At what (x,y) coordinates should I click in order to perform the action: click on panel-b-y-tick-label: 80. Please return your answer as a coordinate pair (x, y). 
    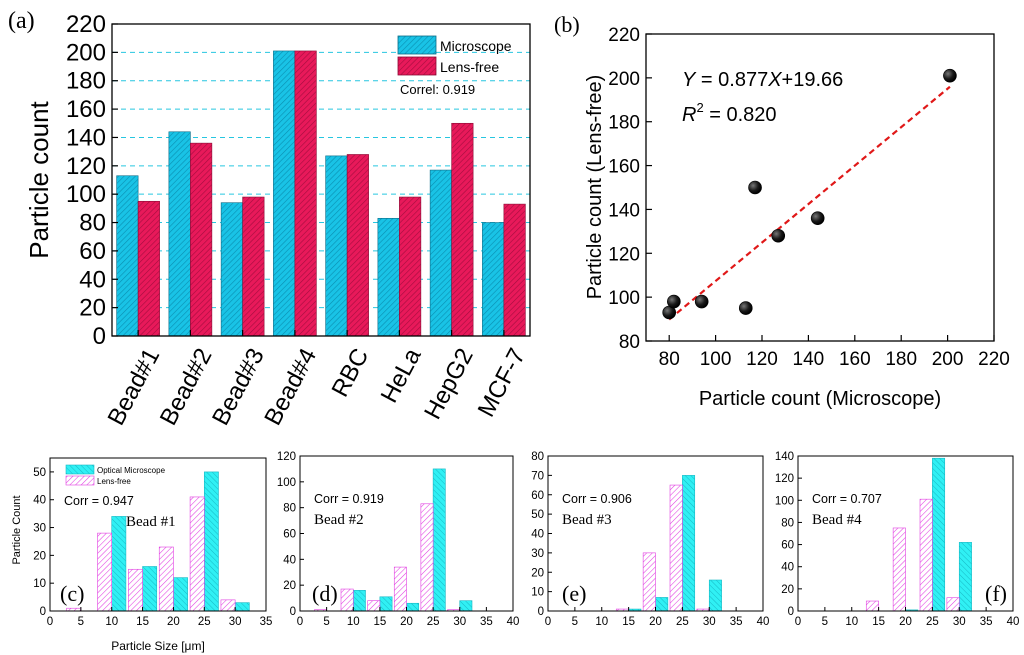
    Looking at the image, I should click on (629, 342).